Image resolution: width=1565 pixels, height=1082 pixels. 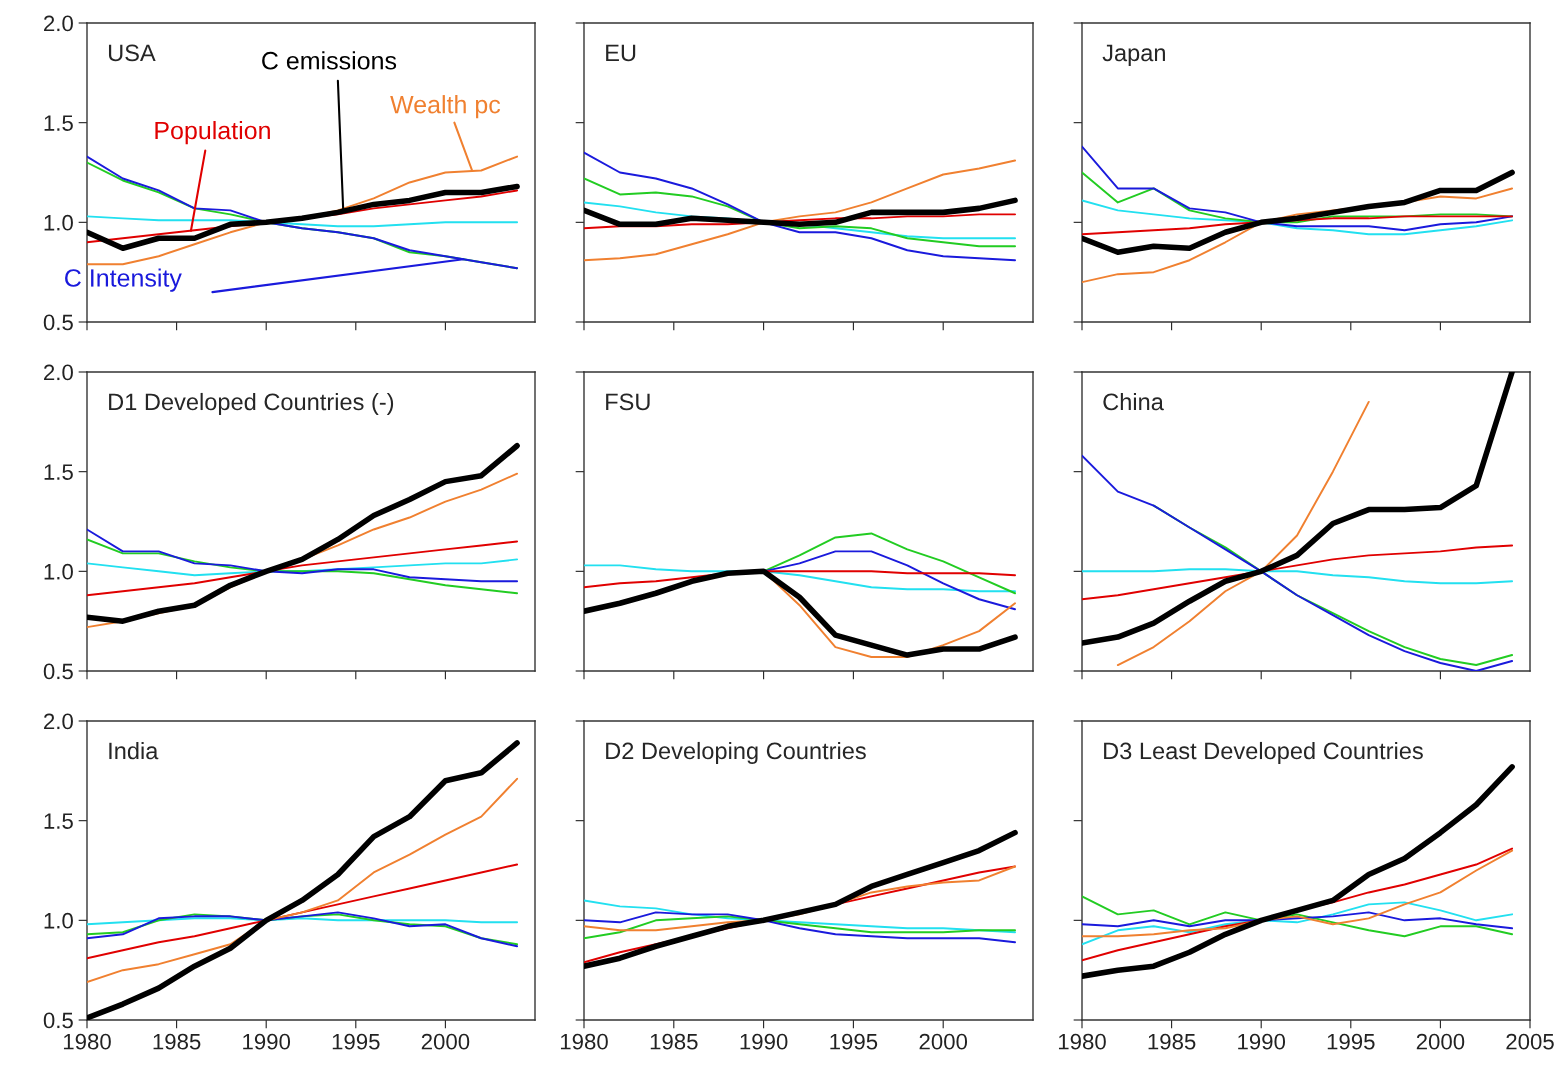 What do you see at coordinates (251, 403) in the screenshot?
I see `text: D1 Developed Countries (-)` at bounding box center [251, 403].